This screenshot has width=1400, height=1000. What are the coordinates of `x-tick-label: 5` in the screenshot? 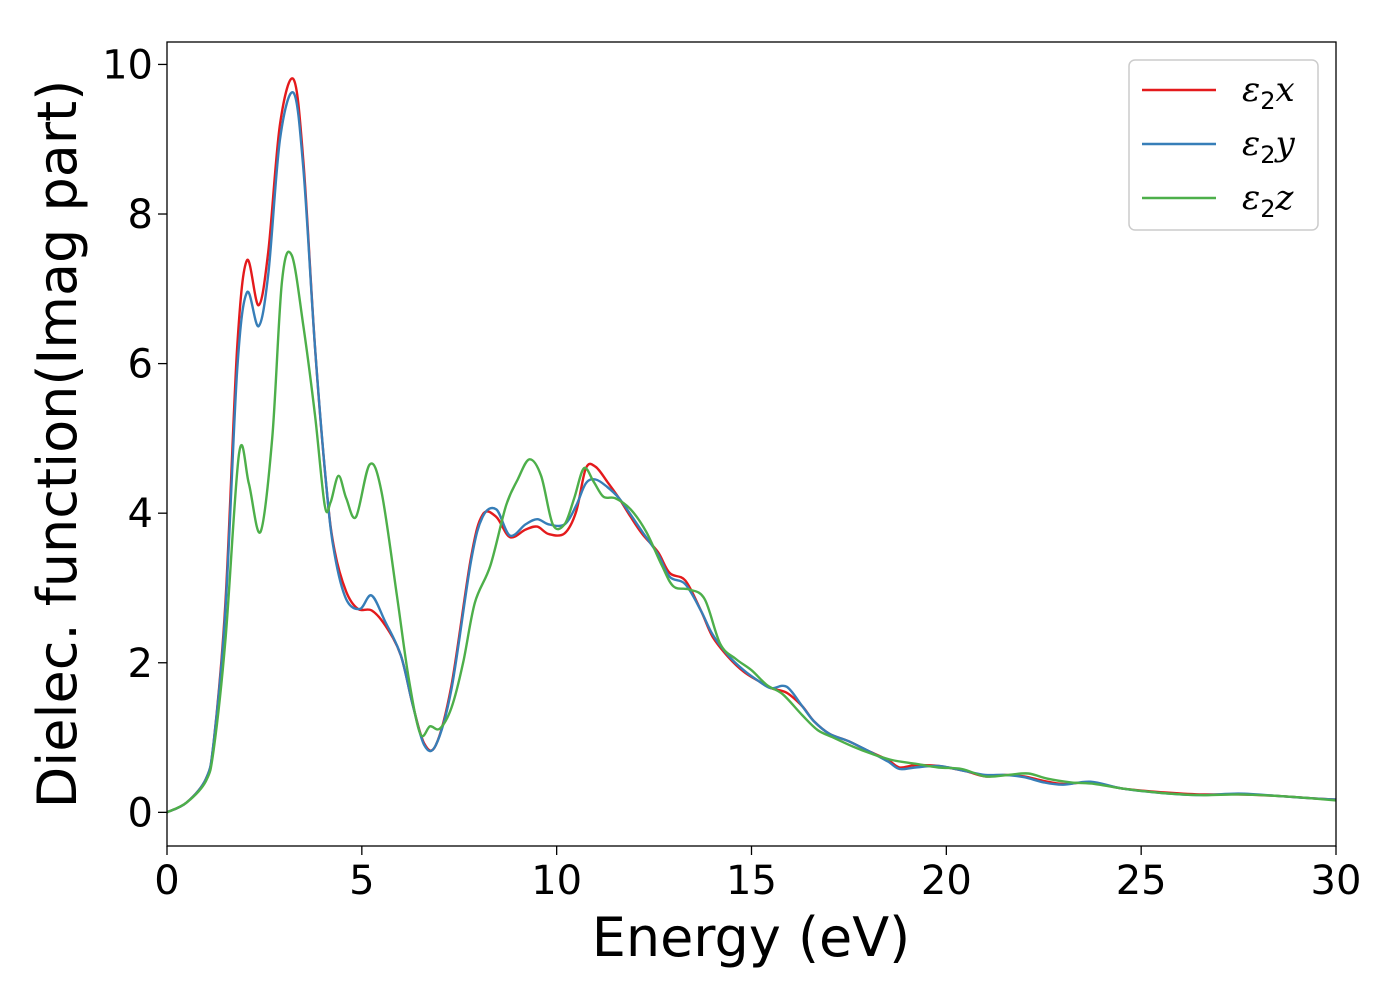 It's located at (361, 881).